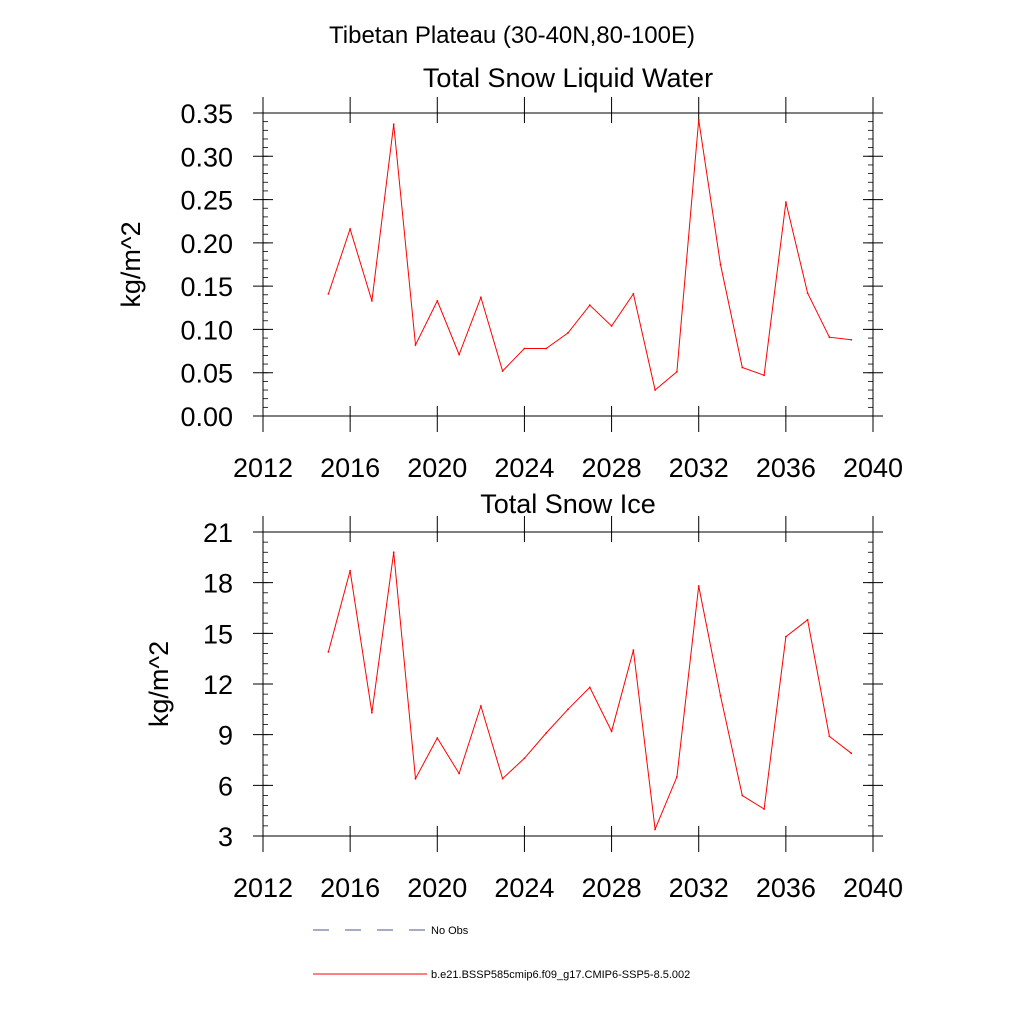  What do you see at coordinates (218, 634) in the screenshot?
I see `y-tick-label: 15` at bounding box center [218, 634].